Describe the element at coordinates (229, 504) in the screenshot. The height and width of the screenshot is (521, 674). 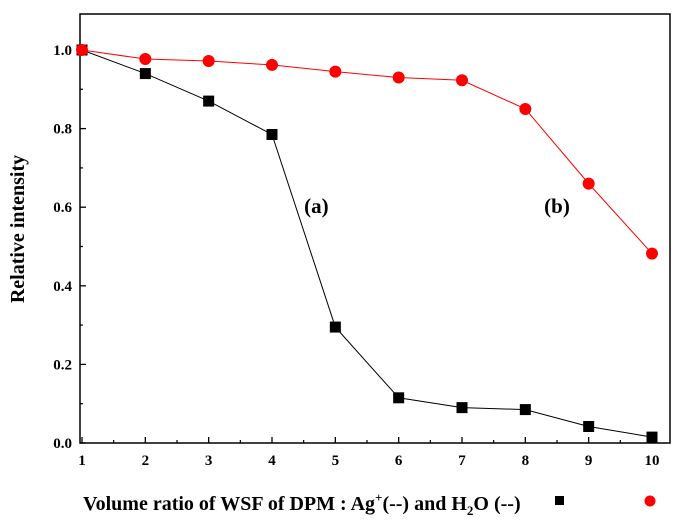
I see `x-axis-title-prefix: Volume ratio of WSF of DPM : Ag` at that location.